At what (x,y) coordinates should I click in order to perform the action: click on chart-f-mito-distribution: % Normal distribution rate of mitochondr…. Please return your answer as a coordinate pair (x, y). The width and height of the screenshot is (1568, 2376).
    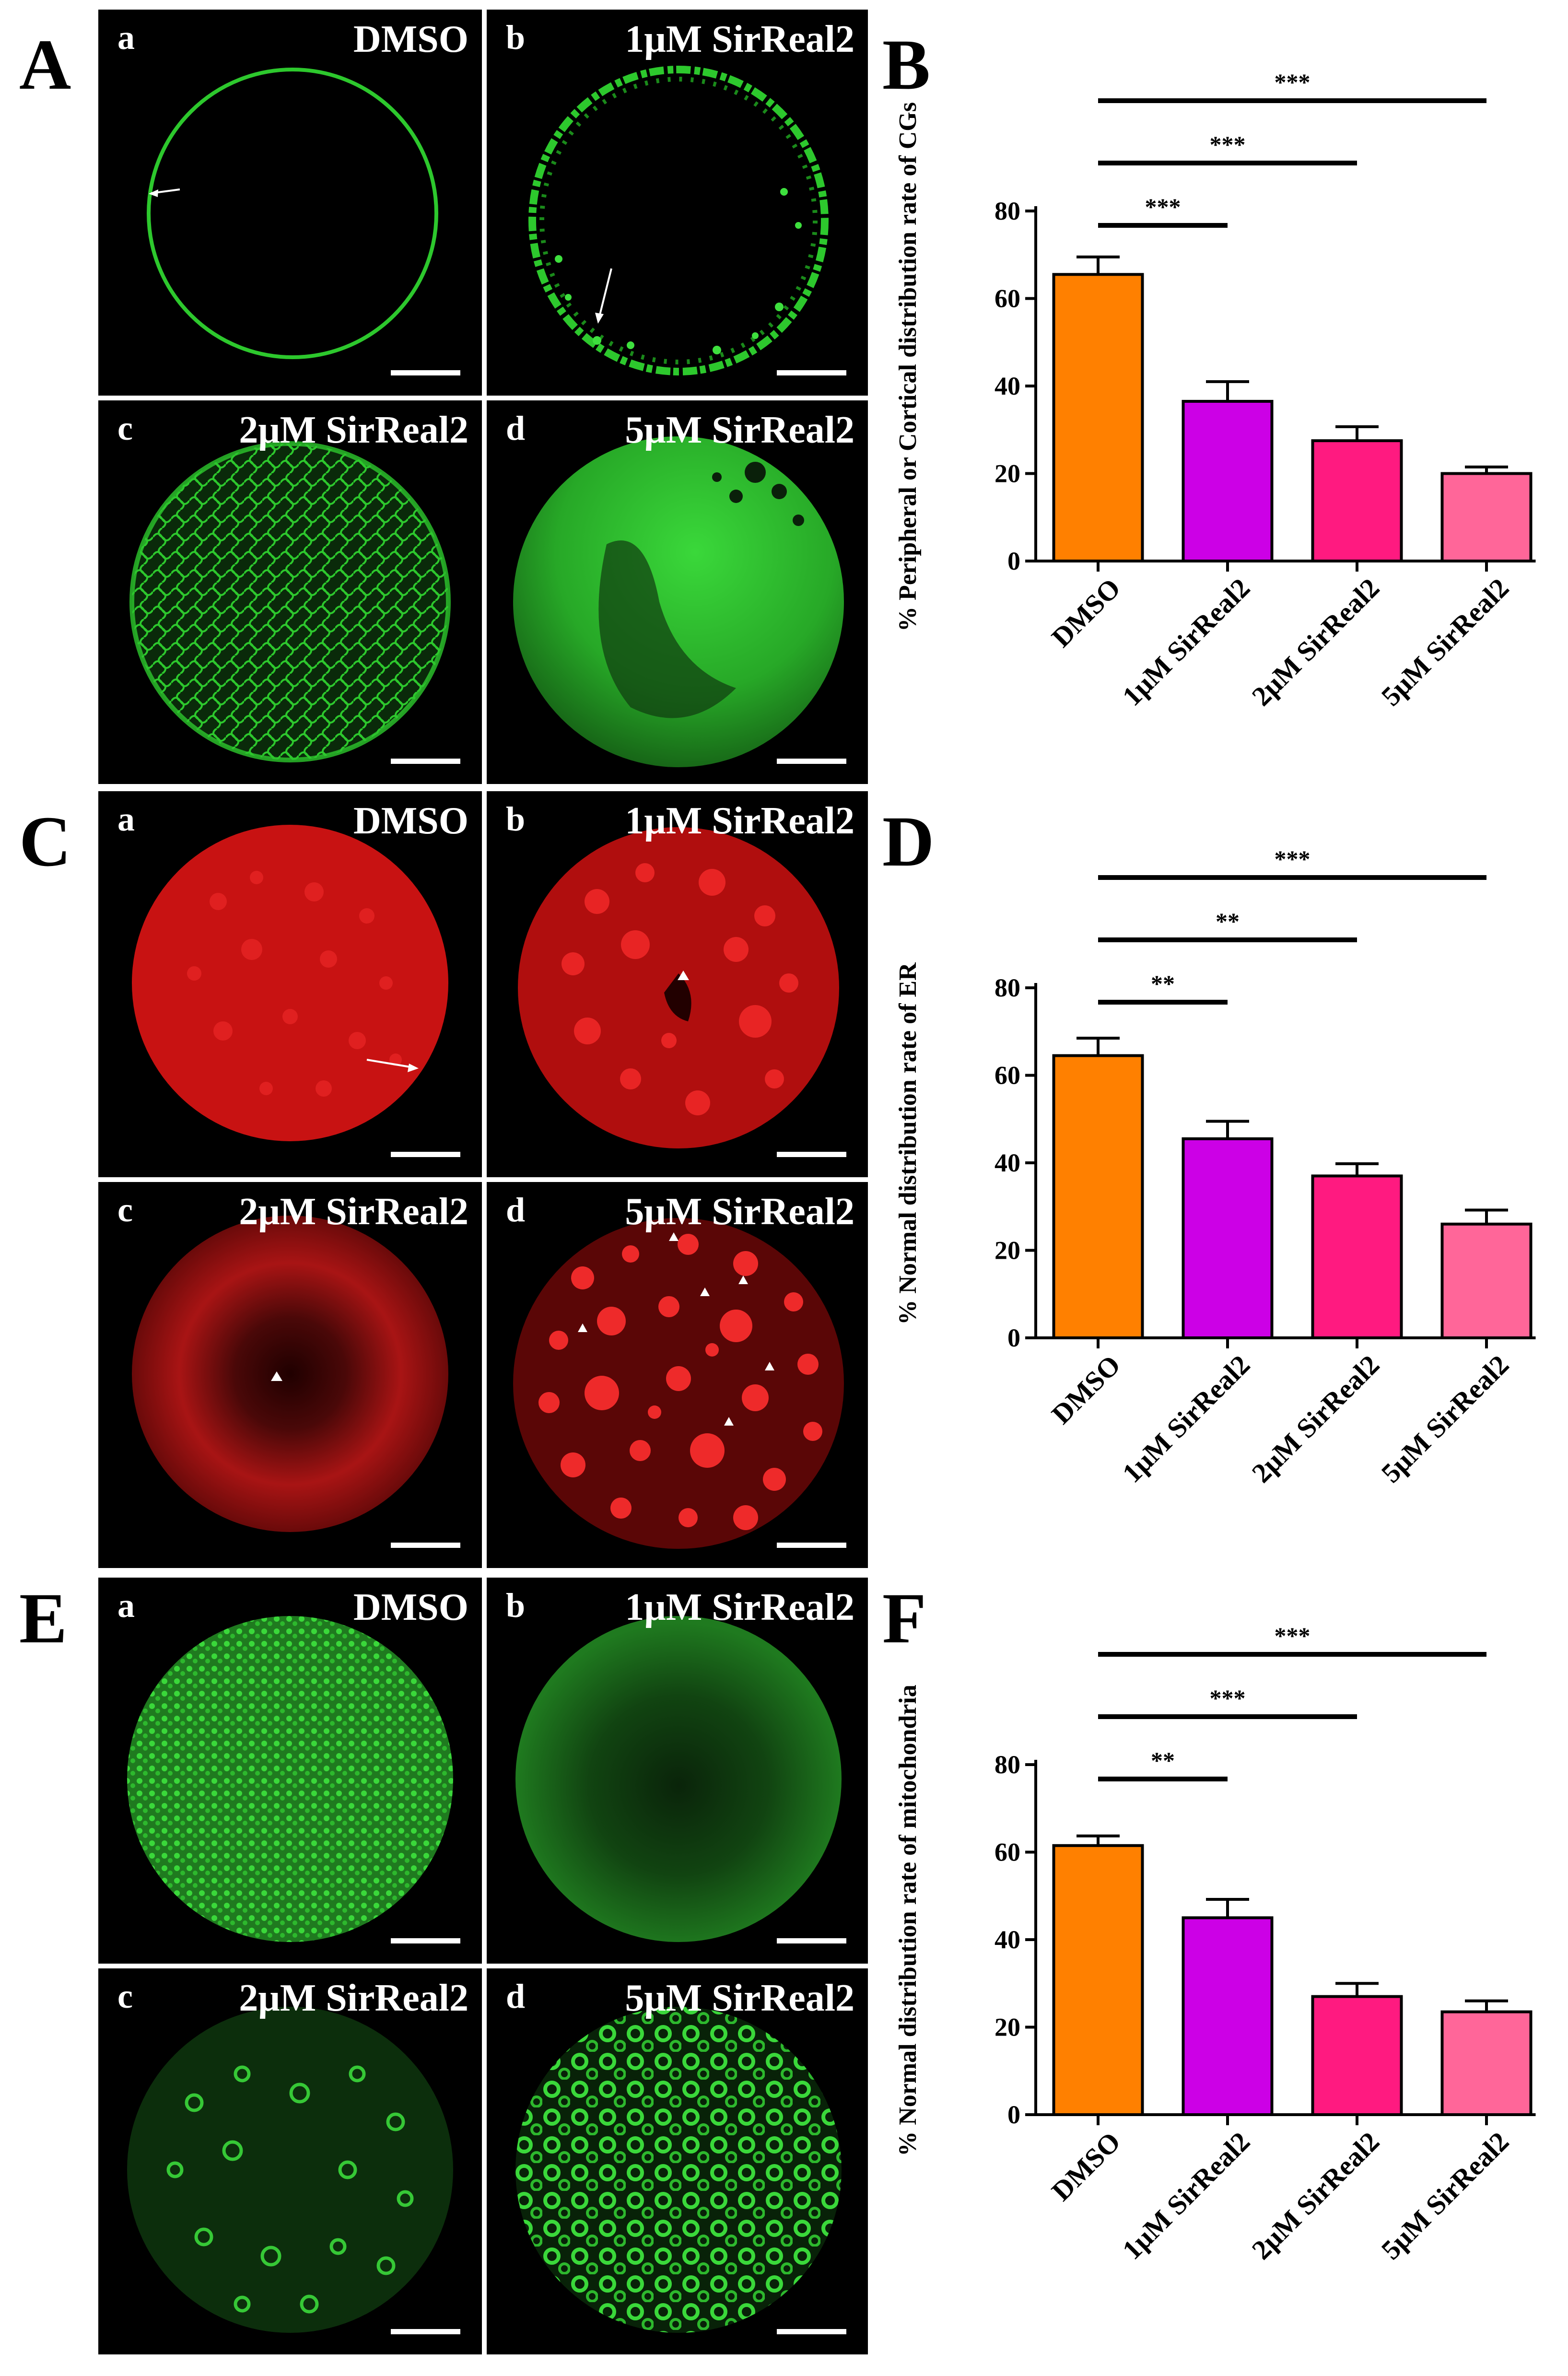
    Looking at the image, I should click on (1215, 1944).